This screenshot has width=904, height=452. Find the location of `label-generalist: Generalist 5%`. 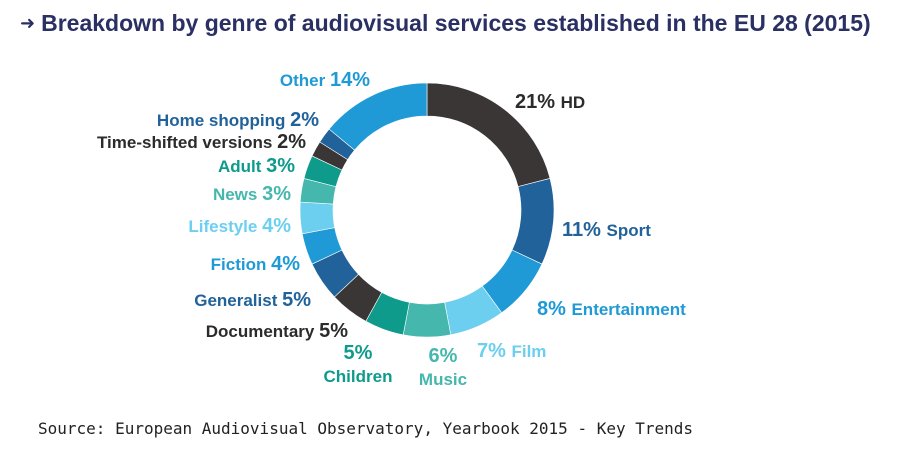

label-generalist: Generalist 5% is located at coordinates (252, 300).